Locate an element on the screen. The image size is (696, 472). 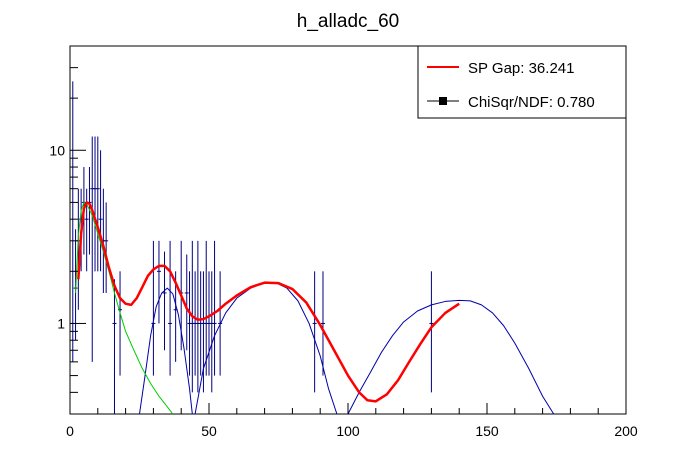
y-tick-label: 1 is located at coordinates (61, 323).